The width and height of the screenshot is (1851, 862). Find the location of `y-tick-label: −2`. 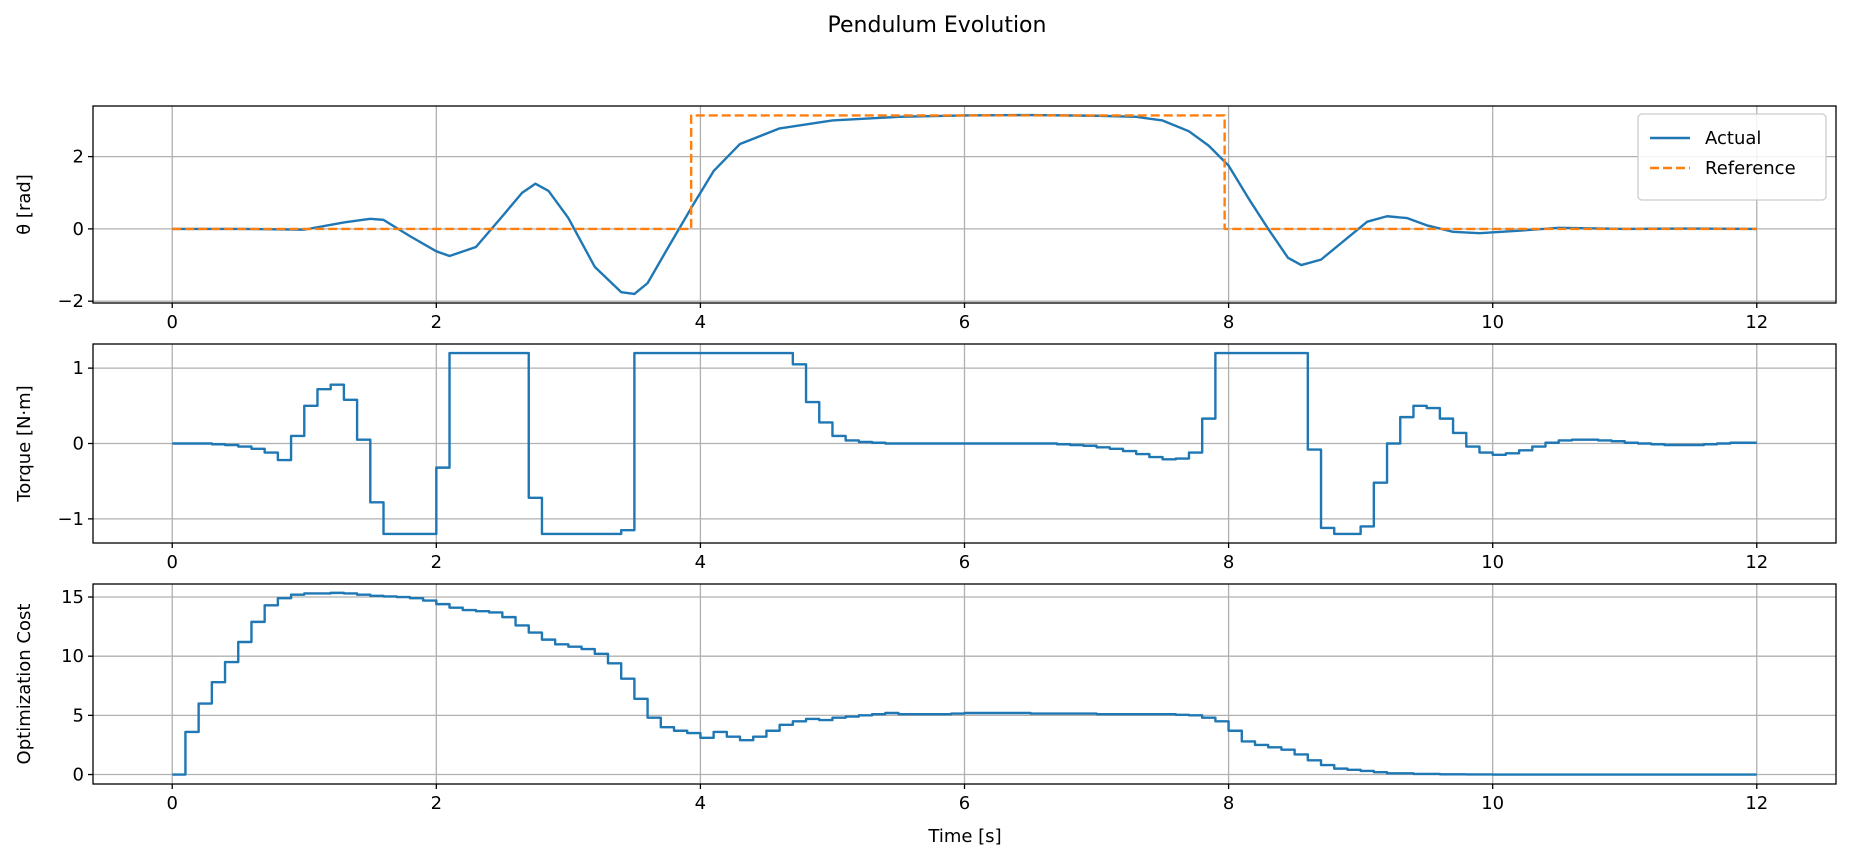

y-tick-label: −2 is located at coordinates (70, 301).